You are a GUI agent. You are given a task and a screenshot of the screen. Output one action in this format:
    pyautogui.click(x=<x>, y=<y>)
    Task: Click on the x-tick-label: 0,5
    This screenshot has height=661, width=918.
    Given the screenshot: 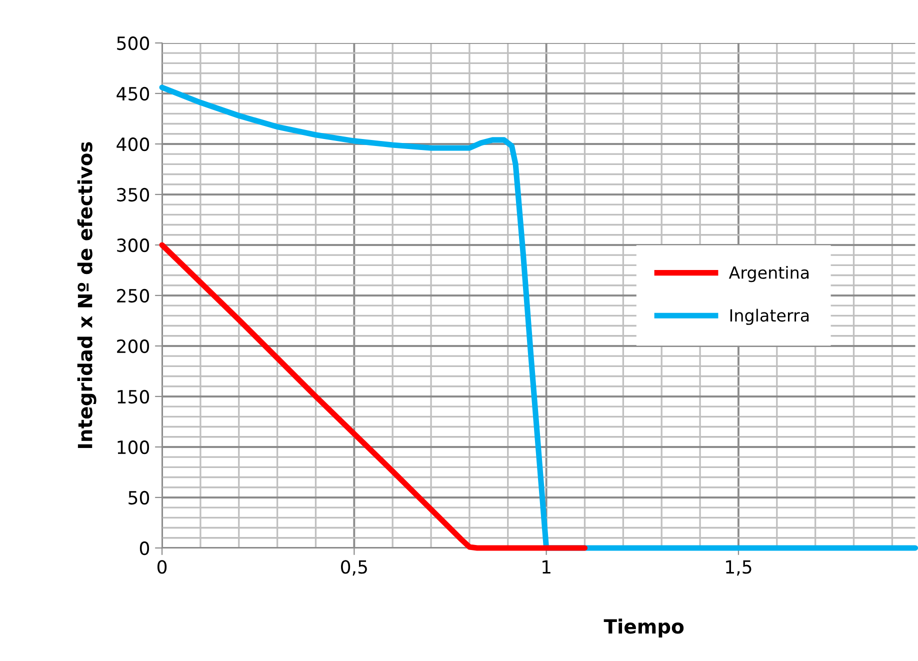 What is the action you would take?
    pyautogui.click(x=354, y=568)
    